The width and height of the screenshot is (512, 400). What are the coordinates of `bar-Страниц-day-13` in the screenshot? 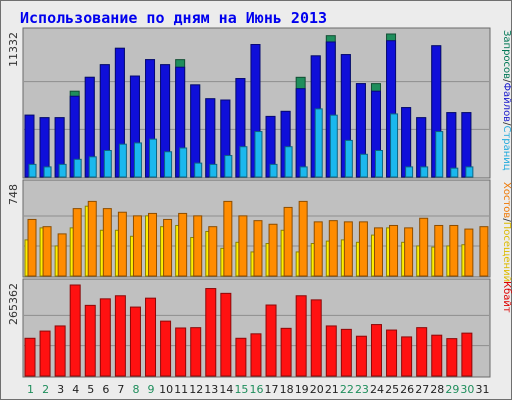 It's located at (213, 170).